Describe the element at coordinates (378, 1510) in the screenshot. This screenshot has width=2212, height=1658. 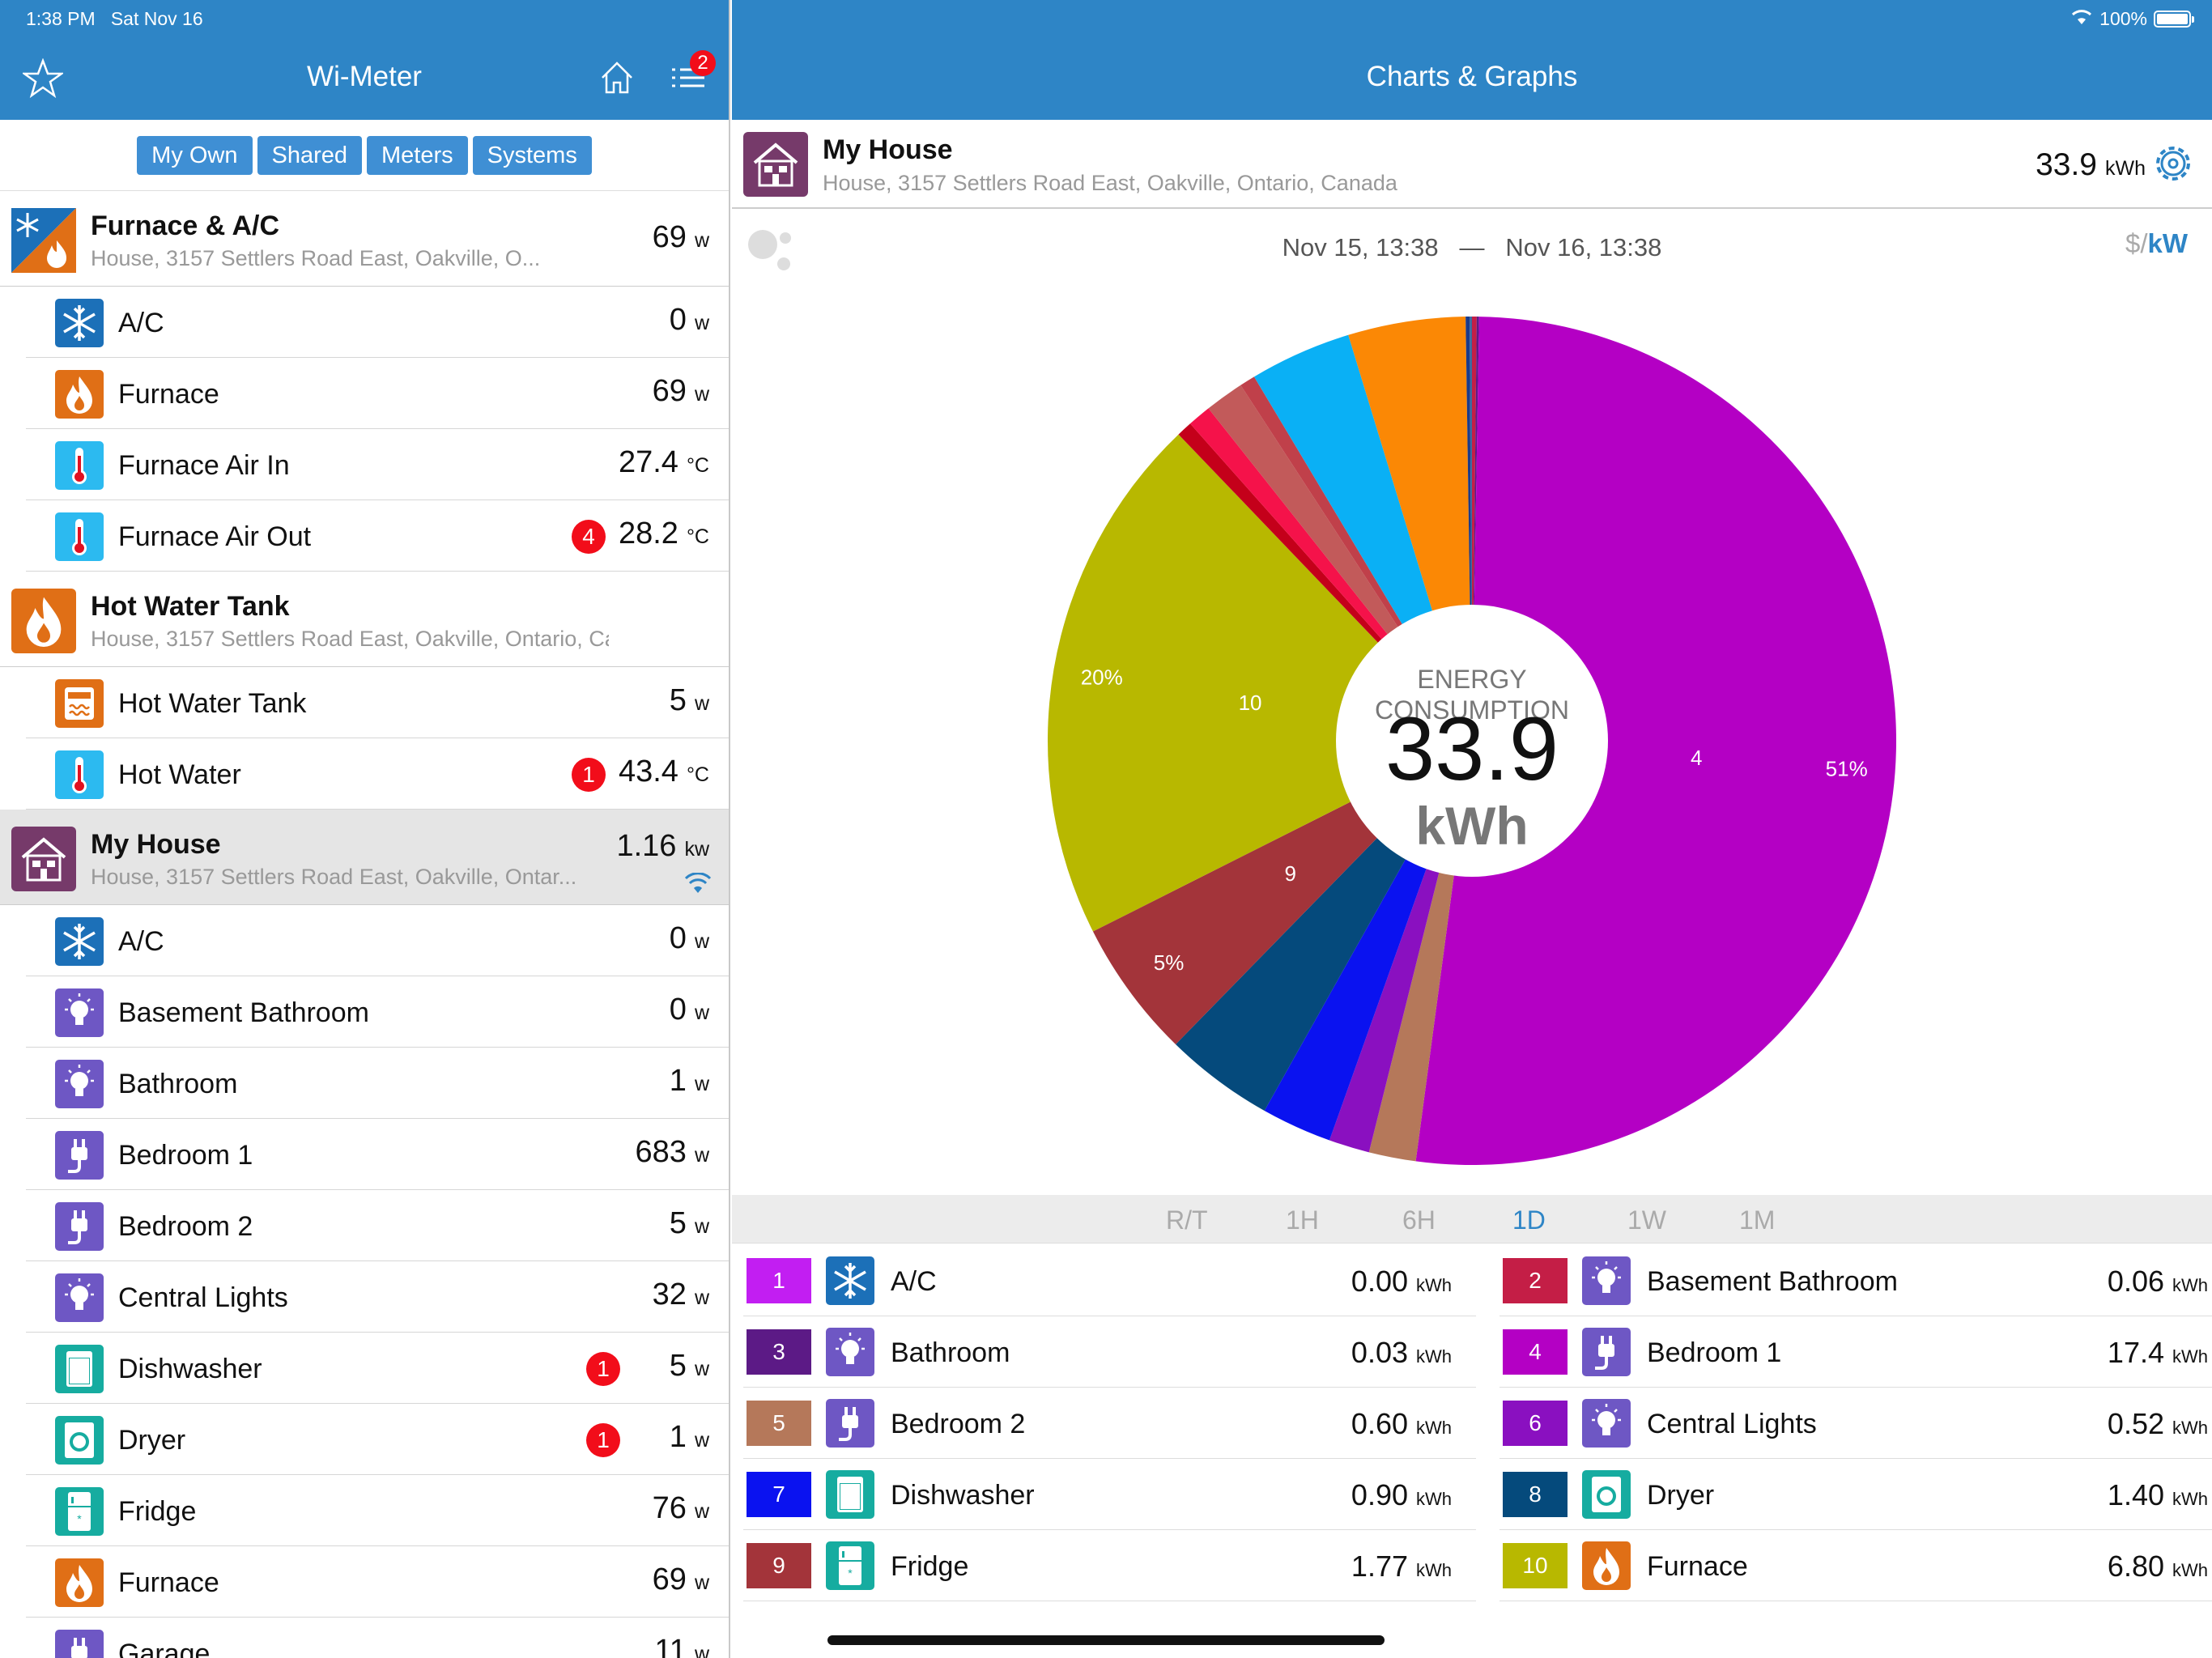
I see `device-row: * Fridge 76 w` at that location.